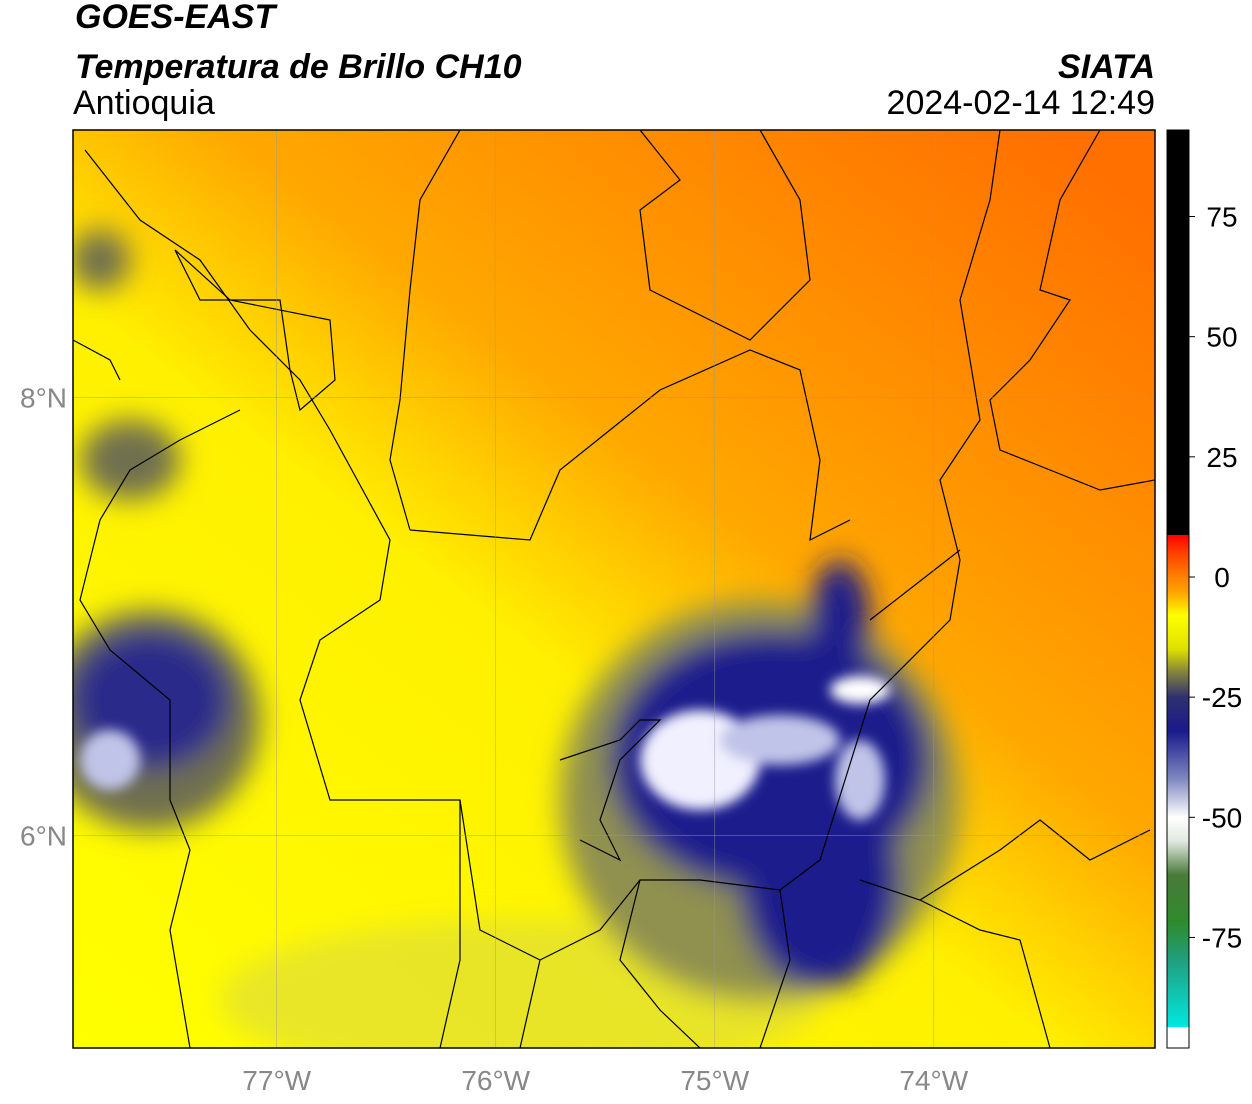 The height and width of the screenshot is (1104, 1252). I want to click on colorbar-tick-label: 50, so click(1221, 337).